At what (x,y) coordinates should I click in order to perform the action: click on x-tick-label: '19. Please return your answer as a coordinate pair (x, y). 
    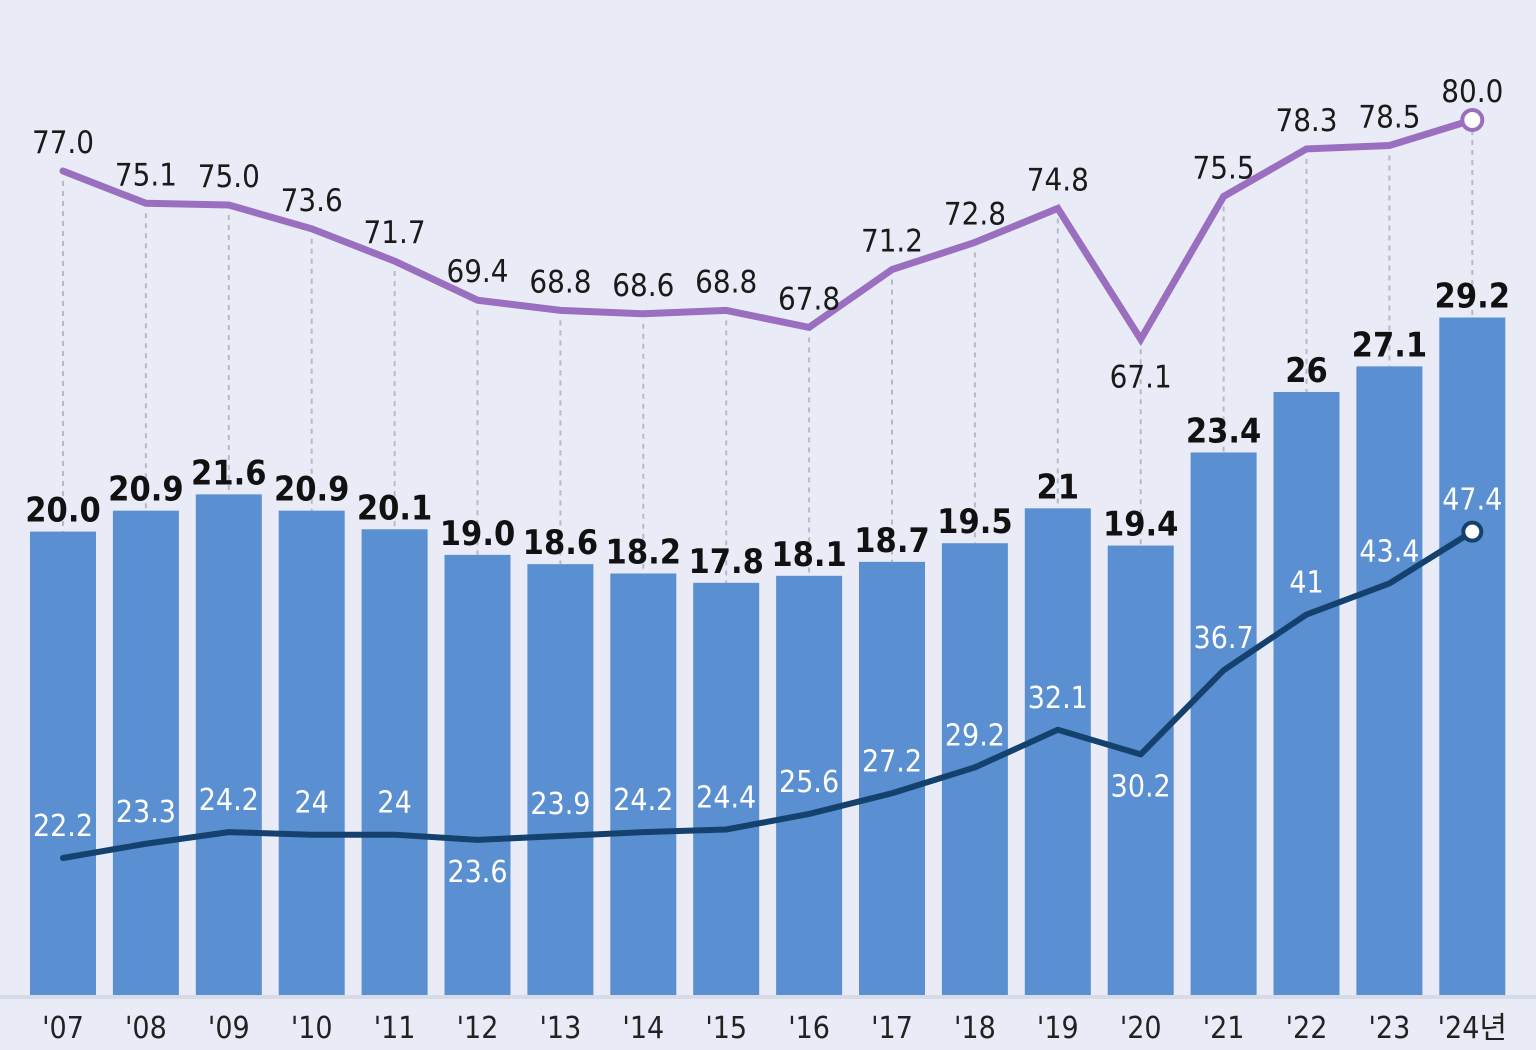
    Looking at the image, I should click on (1058, 1028).